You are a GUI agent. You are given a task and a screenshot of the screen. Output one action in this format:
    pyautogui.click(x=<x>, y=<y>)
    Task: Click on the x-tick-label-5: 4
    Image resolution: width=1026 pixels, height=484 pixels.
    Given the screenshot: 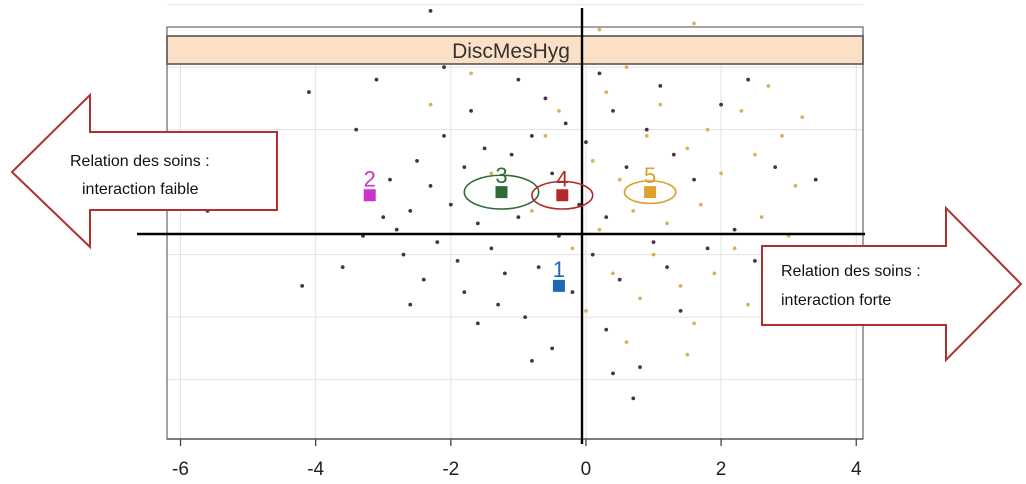 What is the action you would take?
    pyautogui.click(x=856, y=469)
    